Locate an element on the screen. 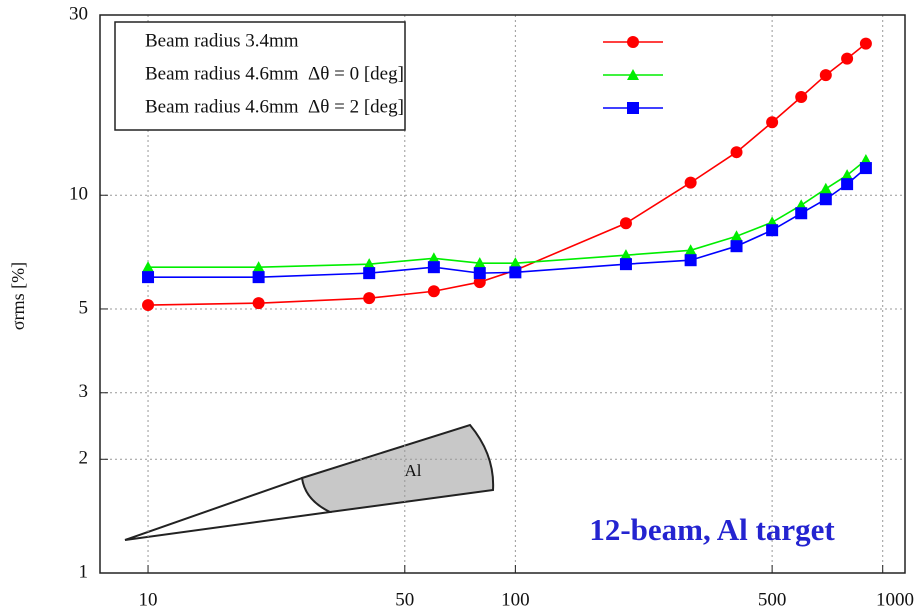 The height and width of the screenshot is (614, 916). x-tick-label: 50 is located at coordinates (404, 599).